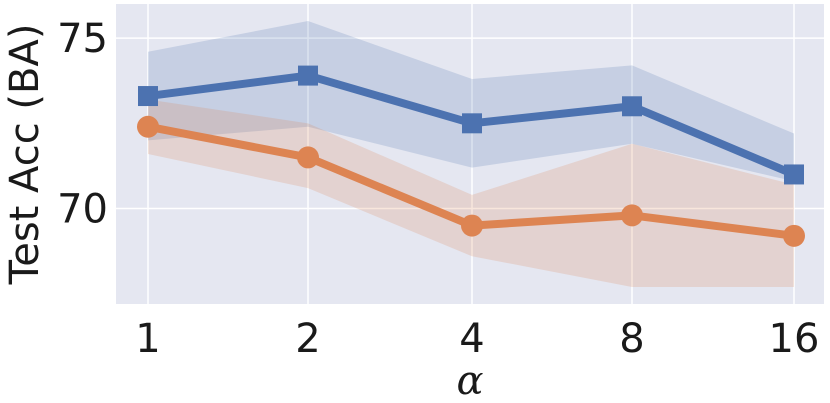 Image resolution: width=830 pixels, height=403 pixels. I want to click on x-tick-label-1: 1, so click(147, 339).